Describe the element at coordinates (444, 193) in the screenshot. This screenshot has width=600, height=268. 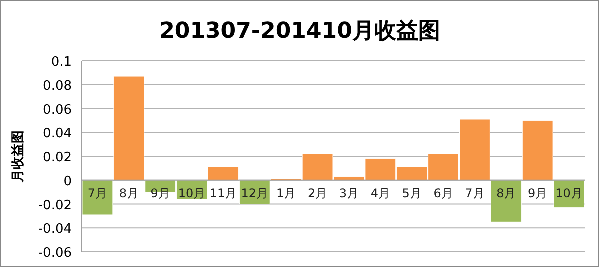
I see `x-tick-label: 6月` at that location.